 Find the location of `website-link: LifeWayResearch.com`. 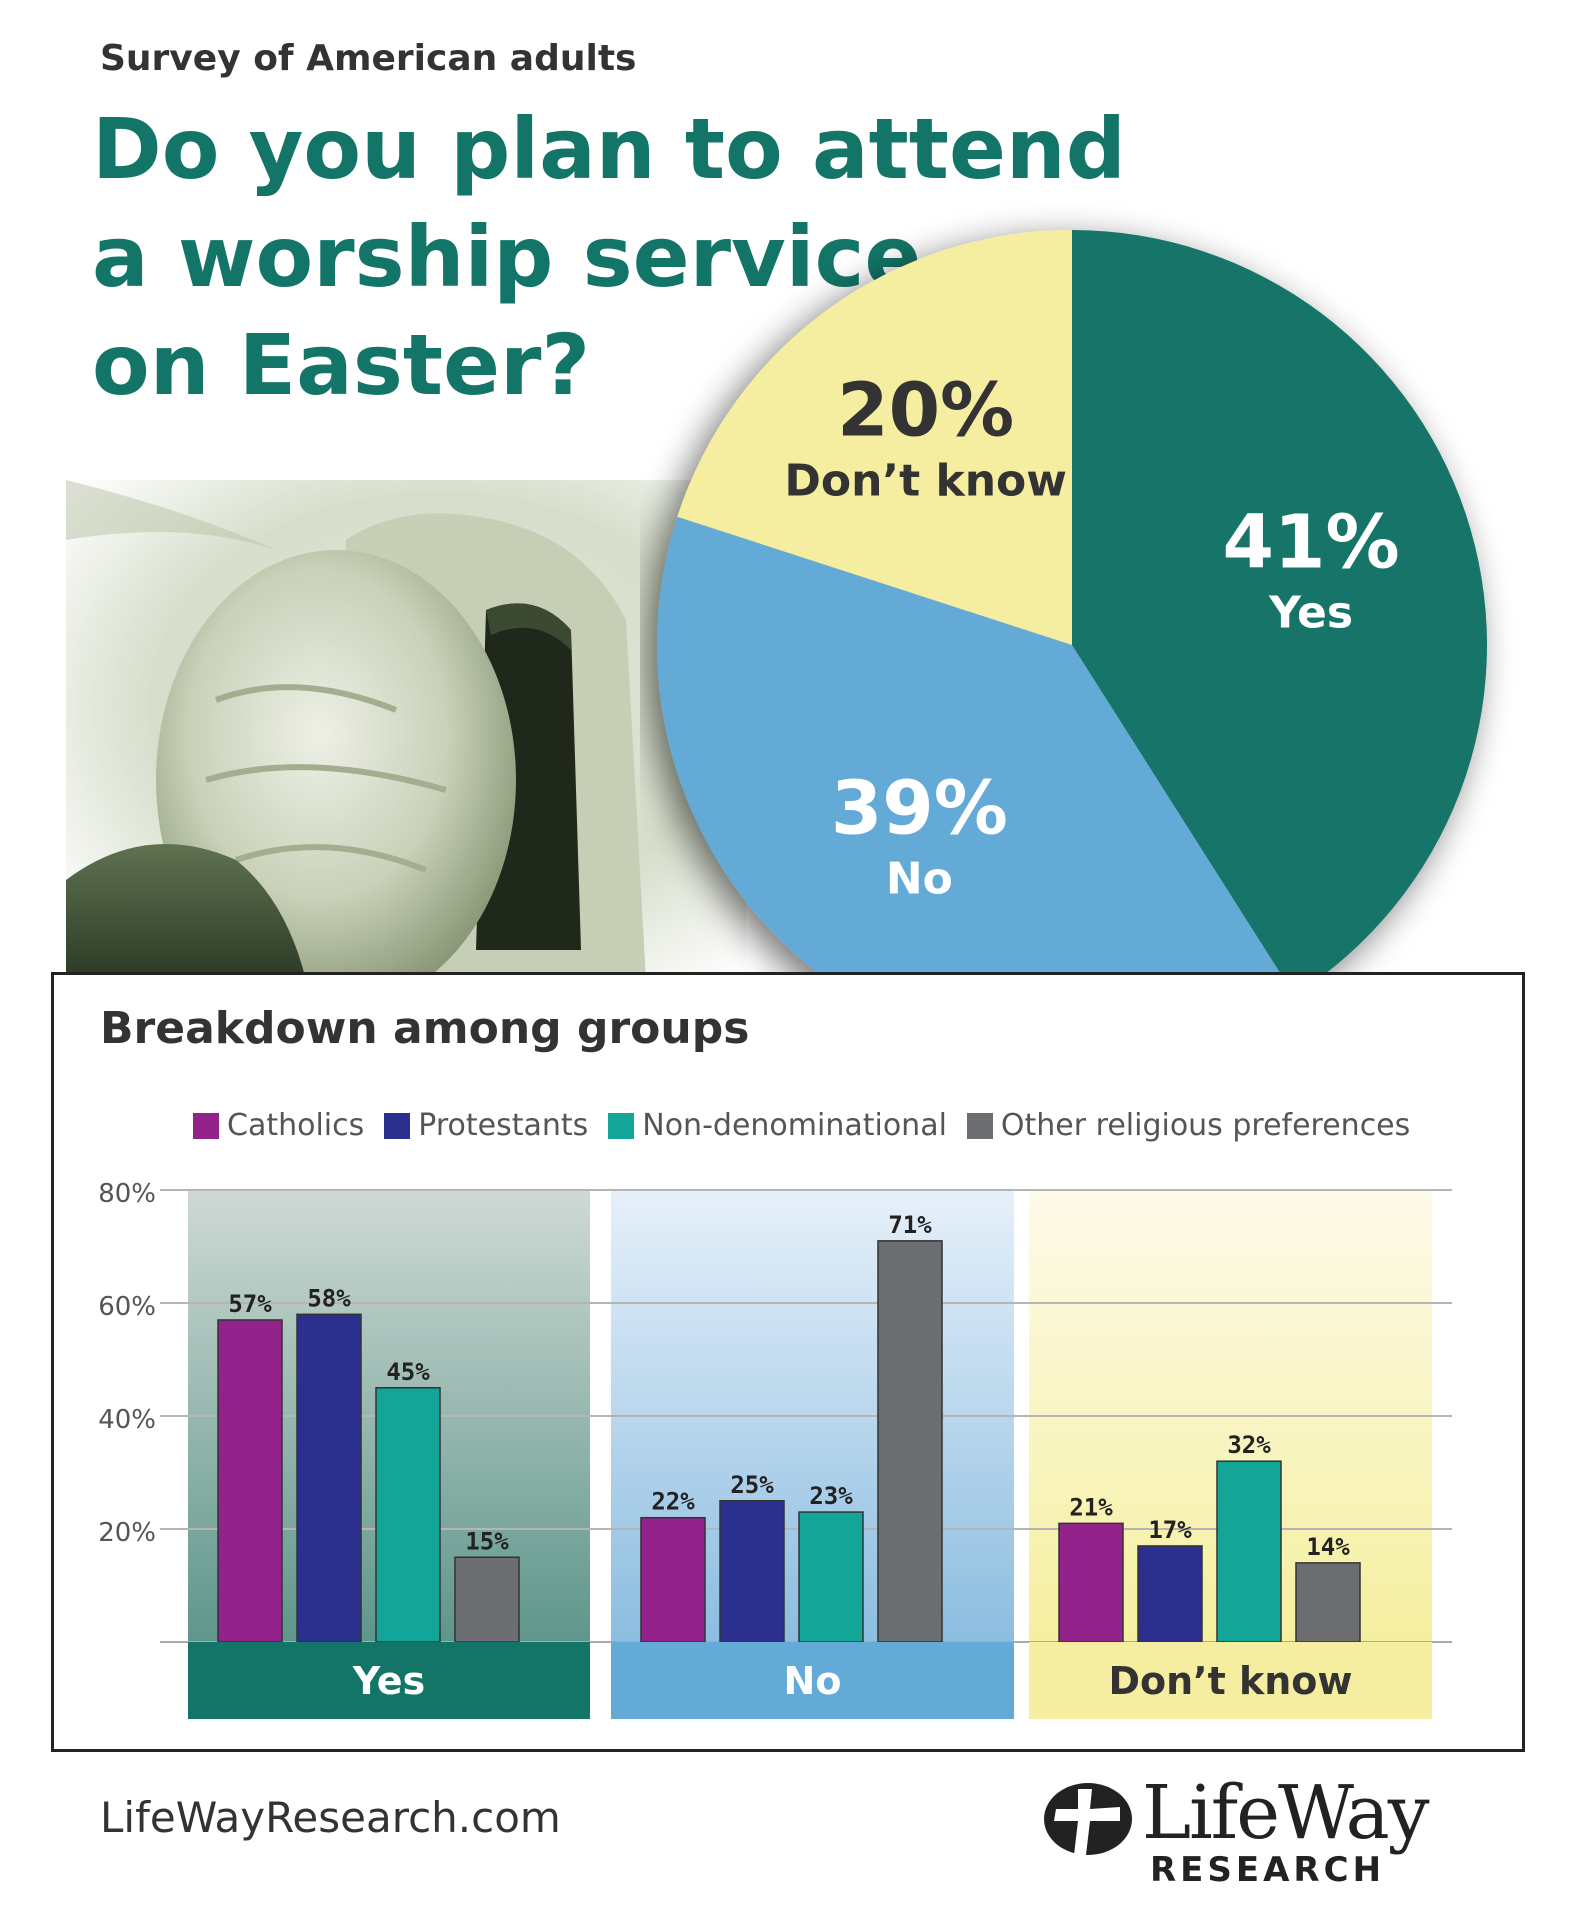

website-link: LifeWayResearch.com is located at coordinates (330, 1817).